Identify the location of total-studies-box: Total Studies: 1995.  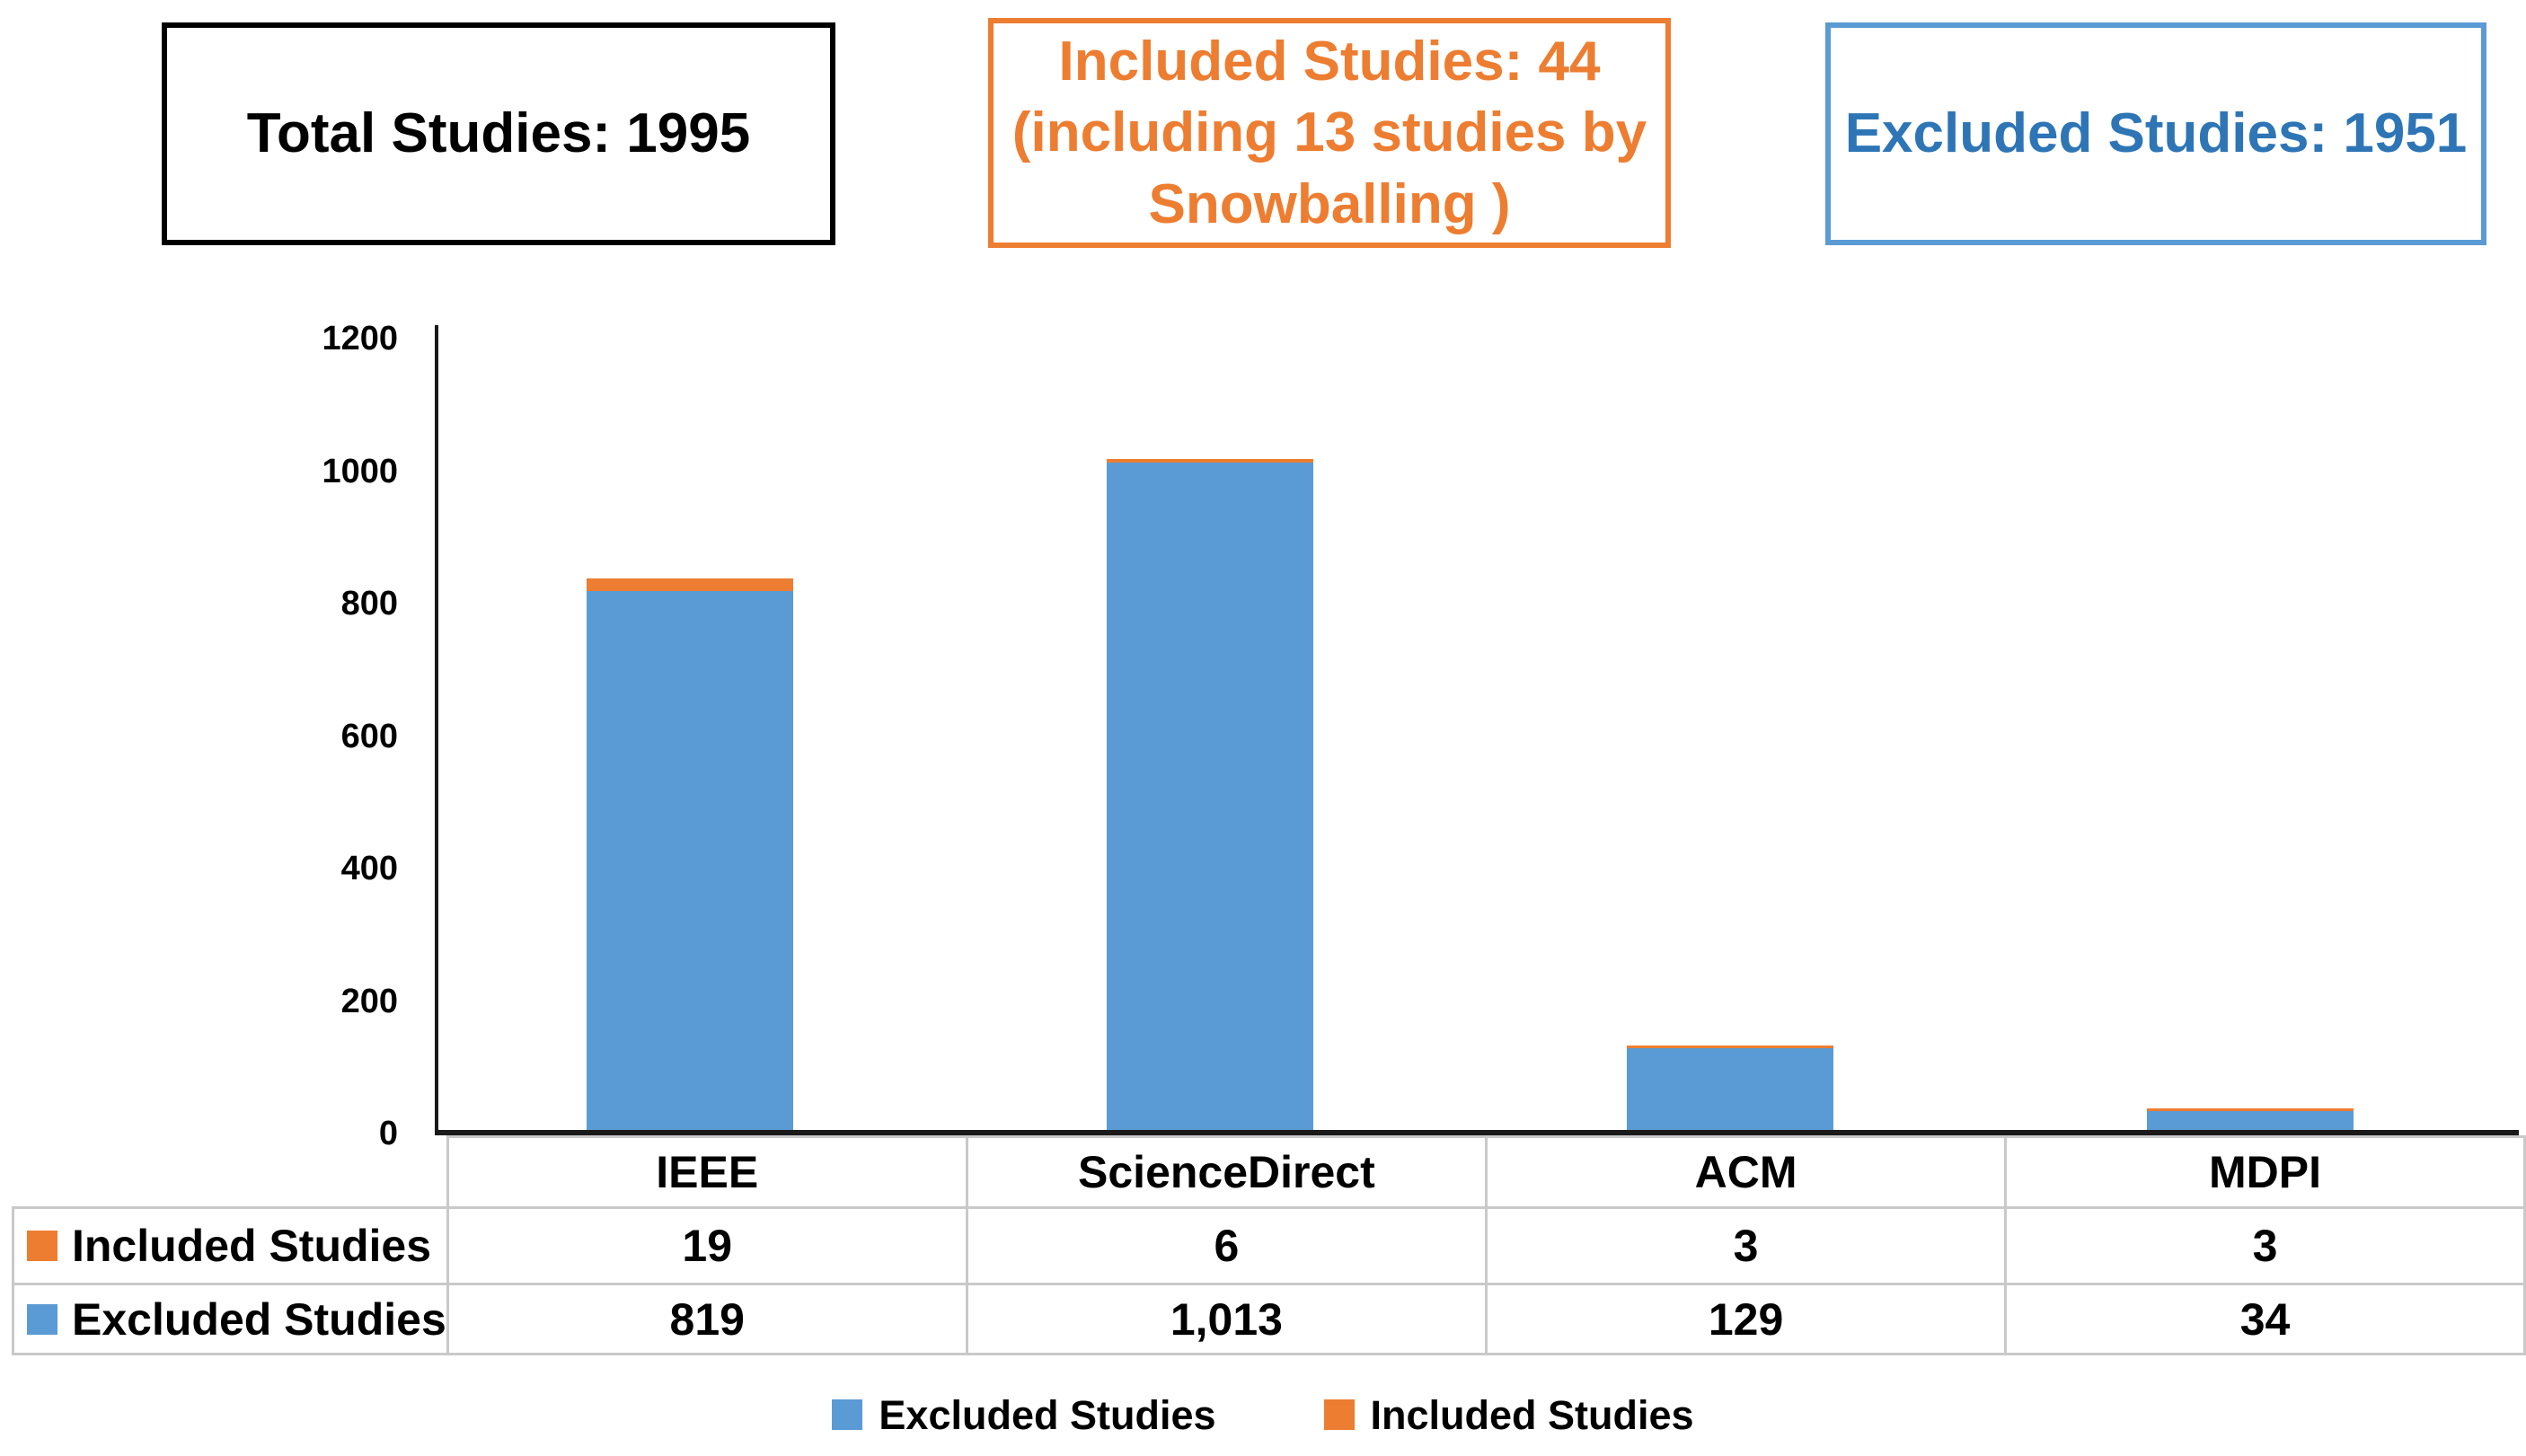
(498, 133).